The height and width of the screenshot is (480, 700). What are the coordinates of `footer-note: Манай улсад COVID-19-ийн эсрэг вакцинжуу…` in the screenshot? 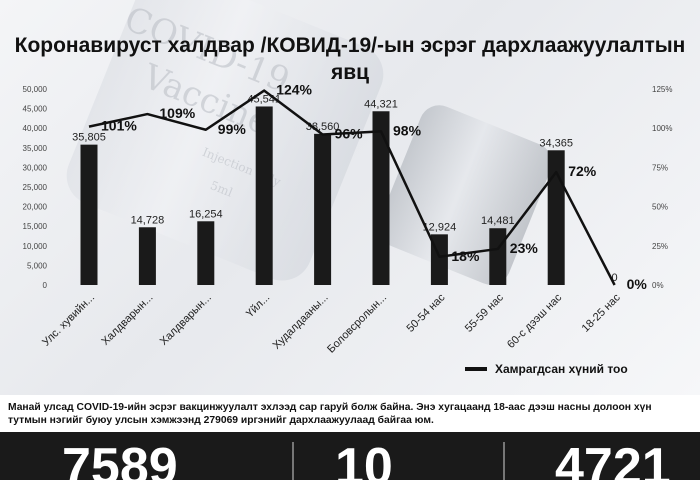 It's located at (330, 414).